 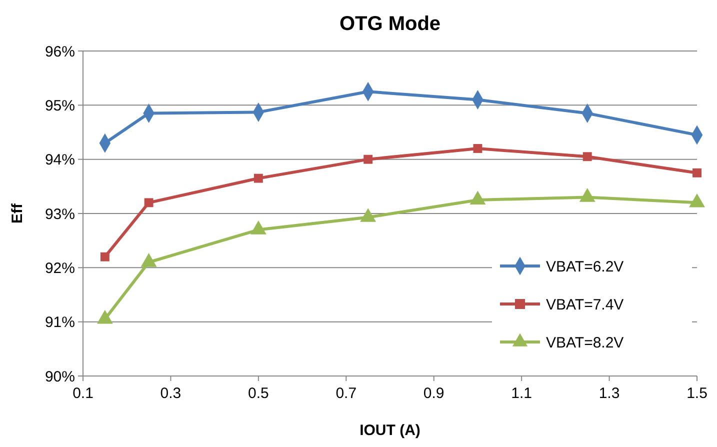 I want to click on x-tick-label: 0.1, so click(x=83, y=393).